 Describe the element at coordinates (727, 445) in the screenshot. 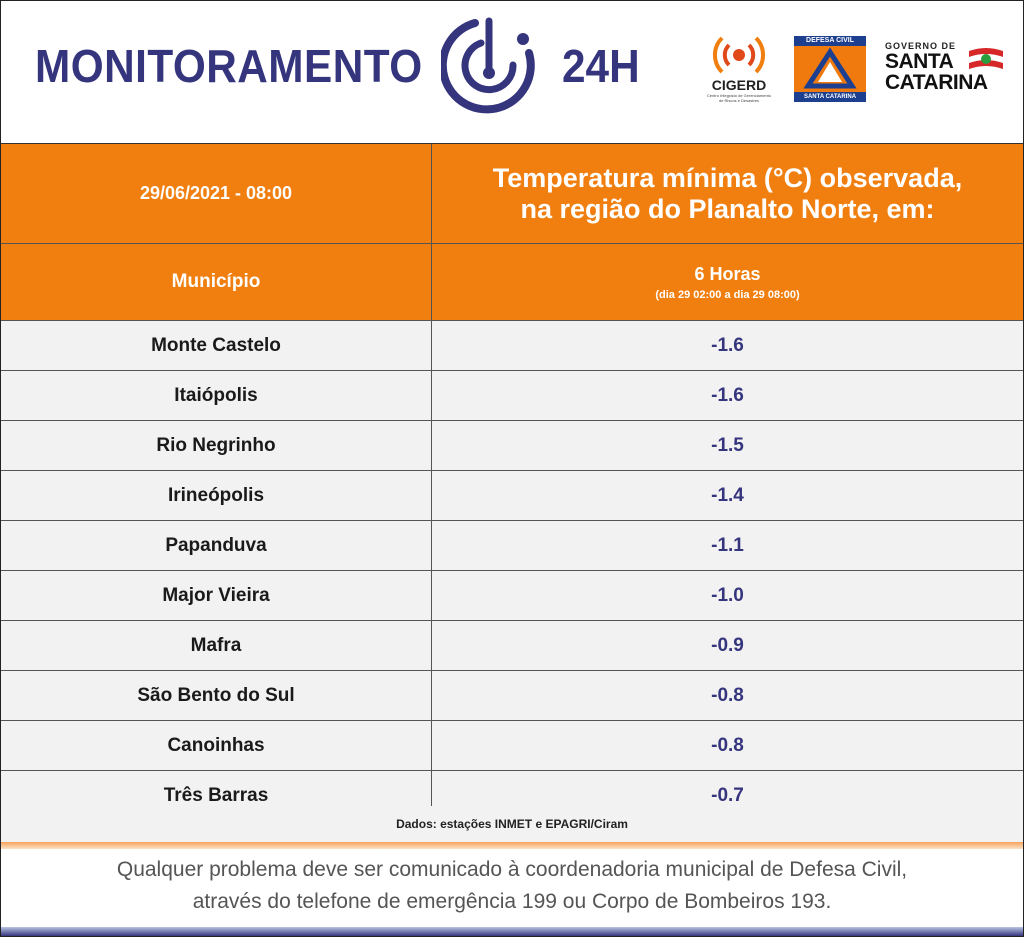

I see `temperature-cell: -1.5` at that location.